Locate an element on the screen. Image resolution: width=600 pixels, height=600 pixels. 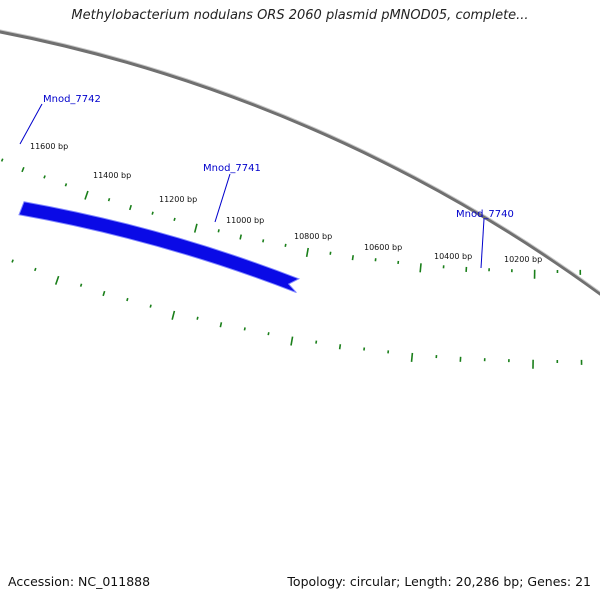
bp-label: 10200 bp is located at coordinates (523, 259).